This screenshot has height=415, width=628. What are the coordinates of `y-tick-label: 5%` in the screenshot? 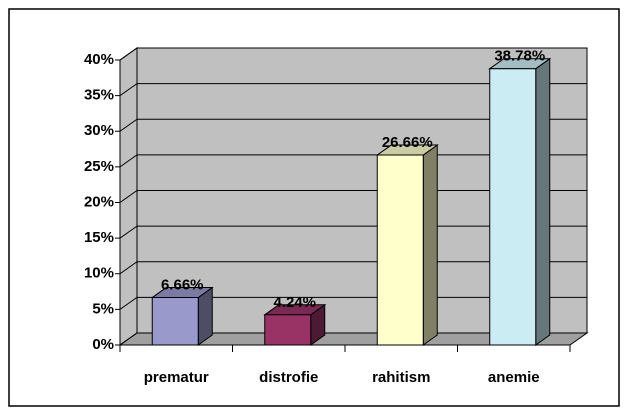 It's located at (103, 308).